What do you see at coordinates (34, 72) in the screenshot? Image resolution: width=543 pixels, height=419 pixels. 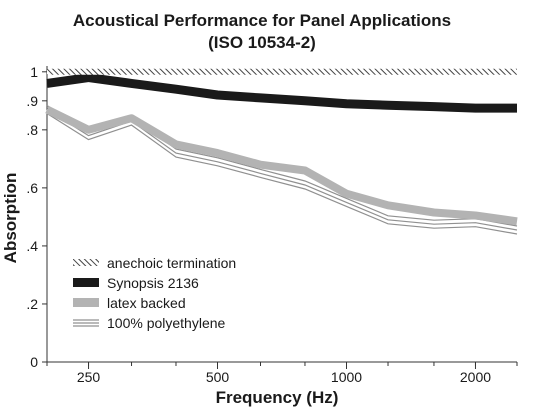 I see `y-tick-label: 1` at bounding box center [34, 72].